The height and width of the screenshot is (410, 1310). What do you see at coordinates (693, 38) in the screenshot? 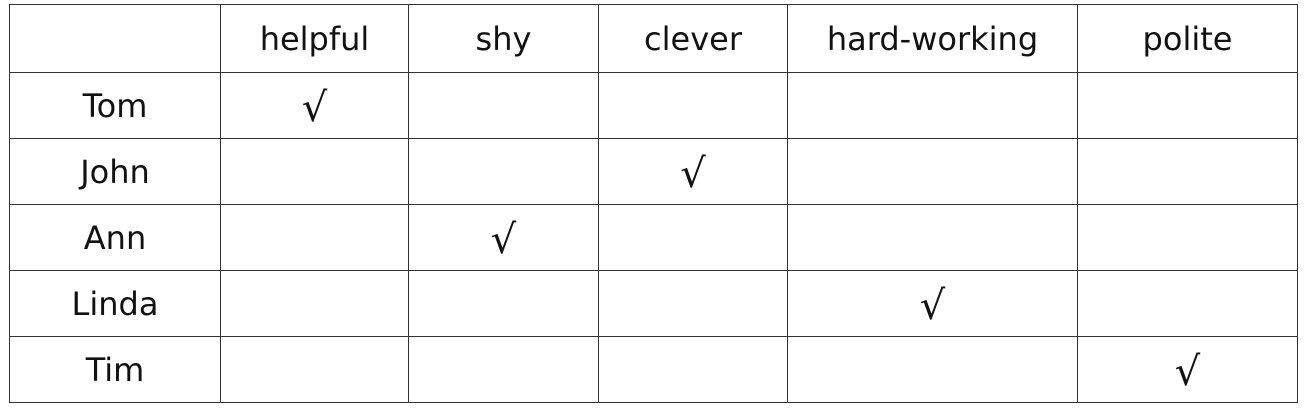
I see `column-header: clever` at bounding box center [693, 38].